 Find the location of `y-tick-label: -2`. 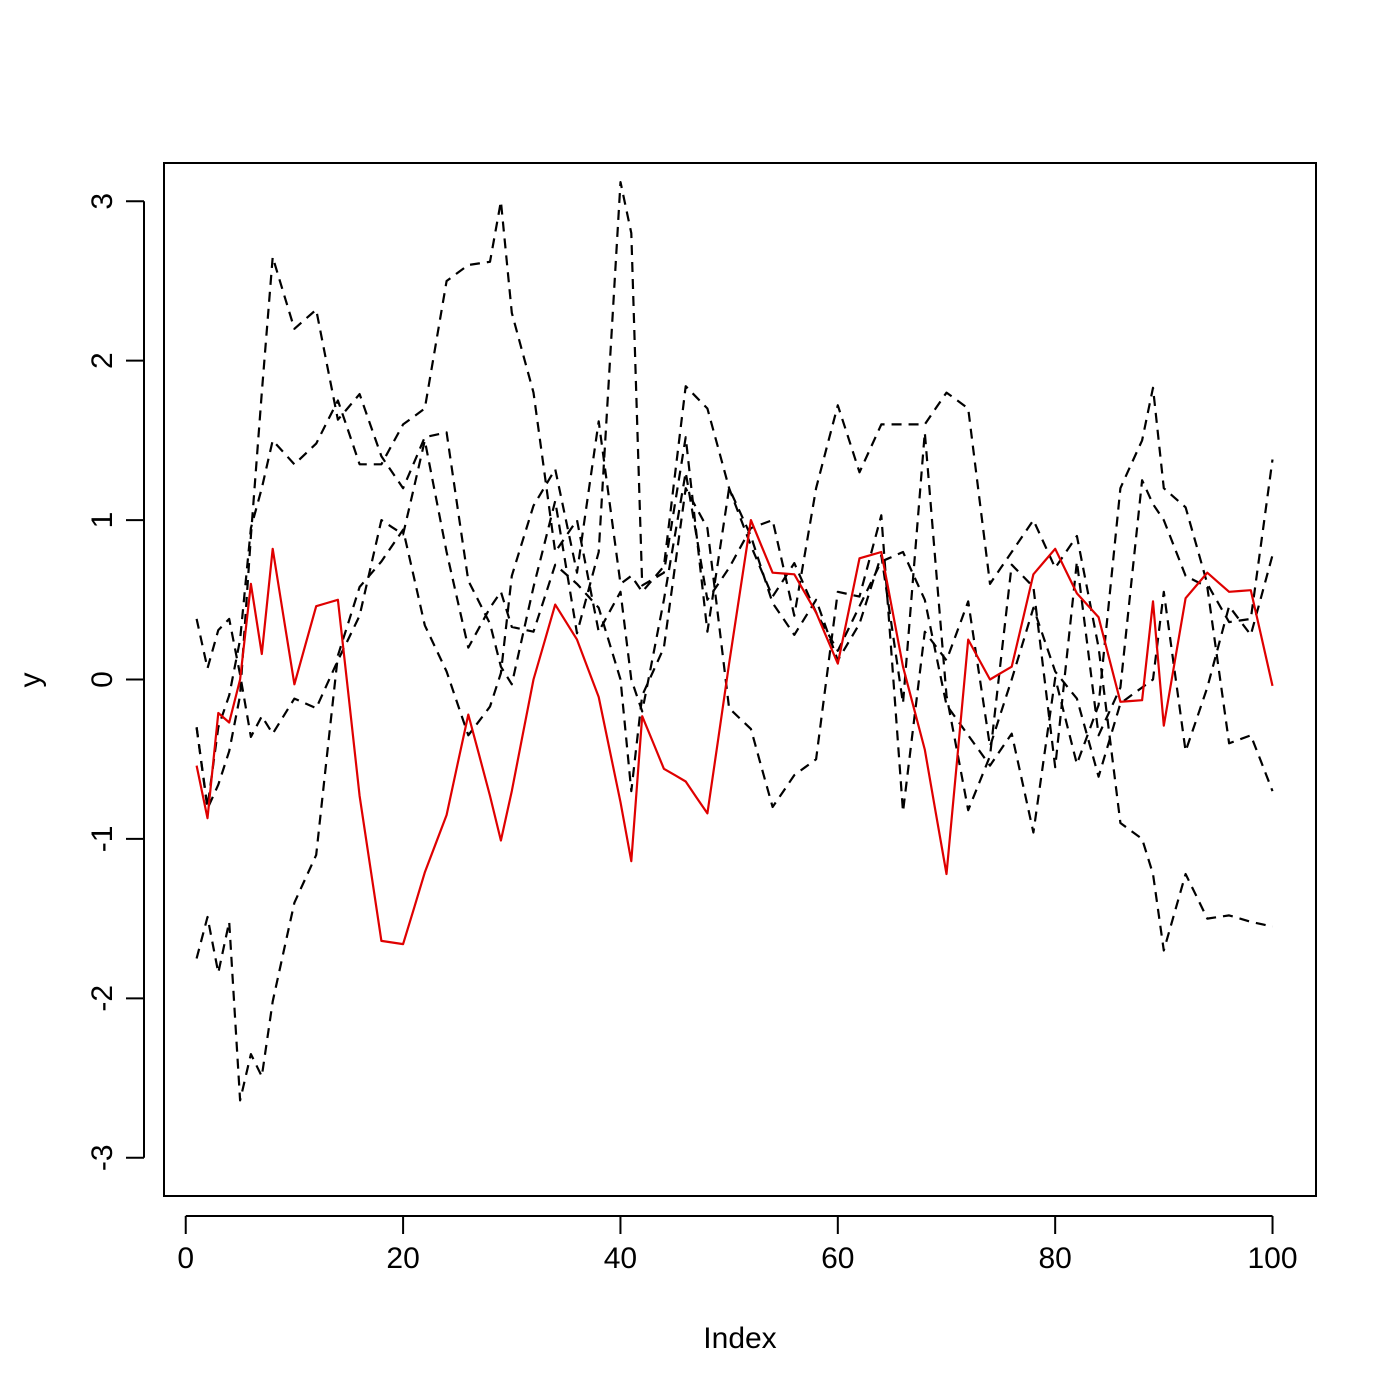

y-tick-label: -2 is located at coordinates (102, 998).